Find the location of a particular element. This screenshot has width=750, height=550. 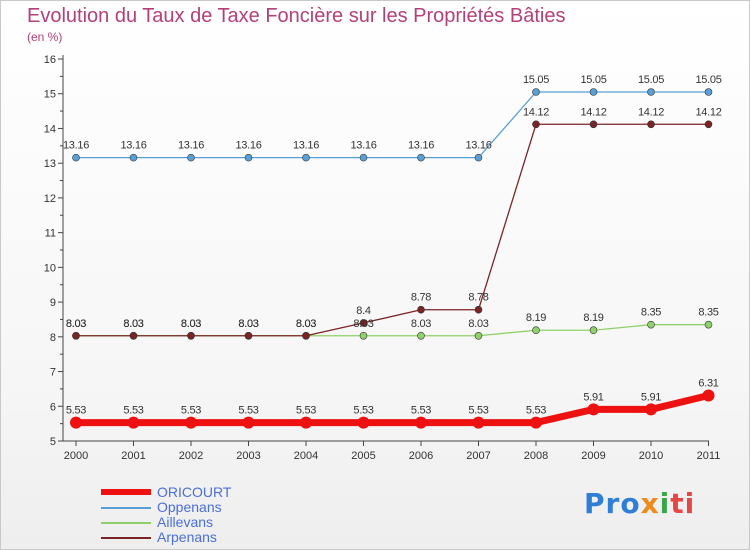

x-tick-label: 2010 is located at coordinates (651, 456).